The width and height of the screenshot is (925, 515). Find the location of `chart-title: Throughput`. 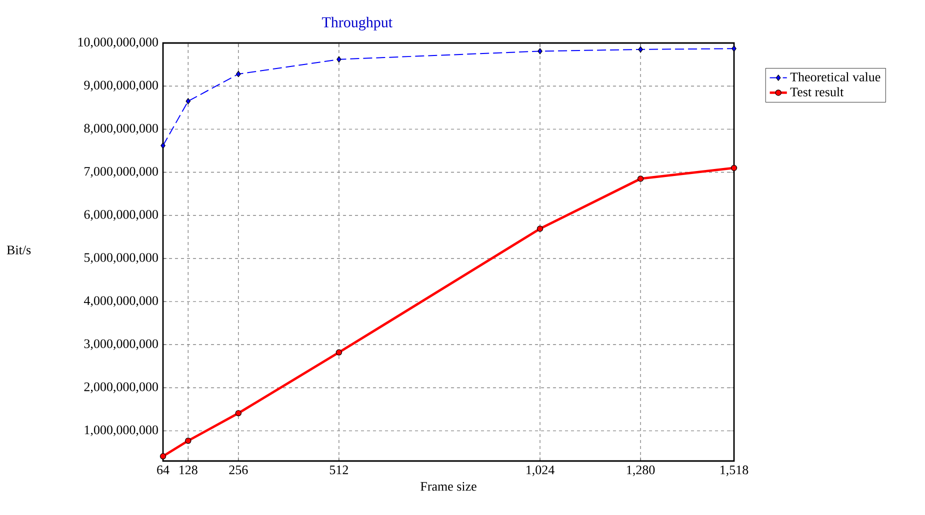

chart-title: Throughput is located at coordinates (357, 23).